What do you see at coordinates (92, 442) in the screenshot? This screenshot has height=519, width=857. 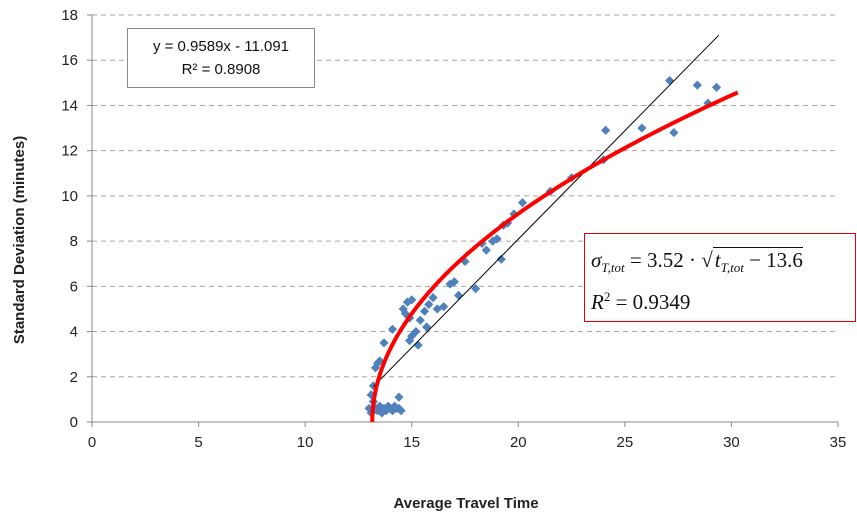 I see `x-tick-label: 0` at bounding box center [92, 442].